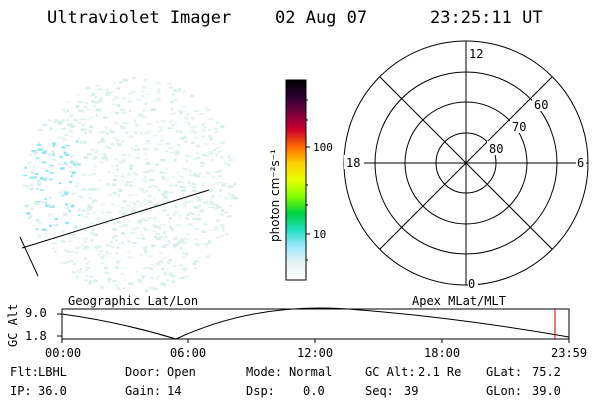  I want to click on observation-date: 02 Aug 07, so click(321, 18).